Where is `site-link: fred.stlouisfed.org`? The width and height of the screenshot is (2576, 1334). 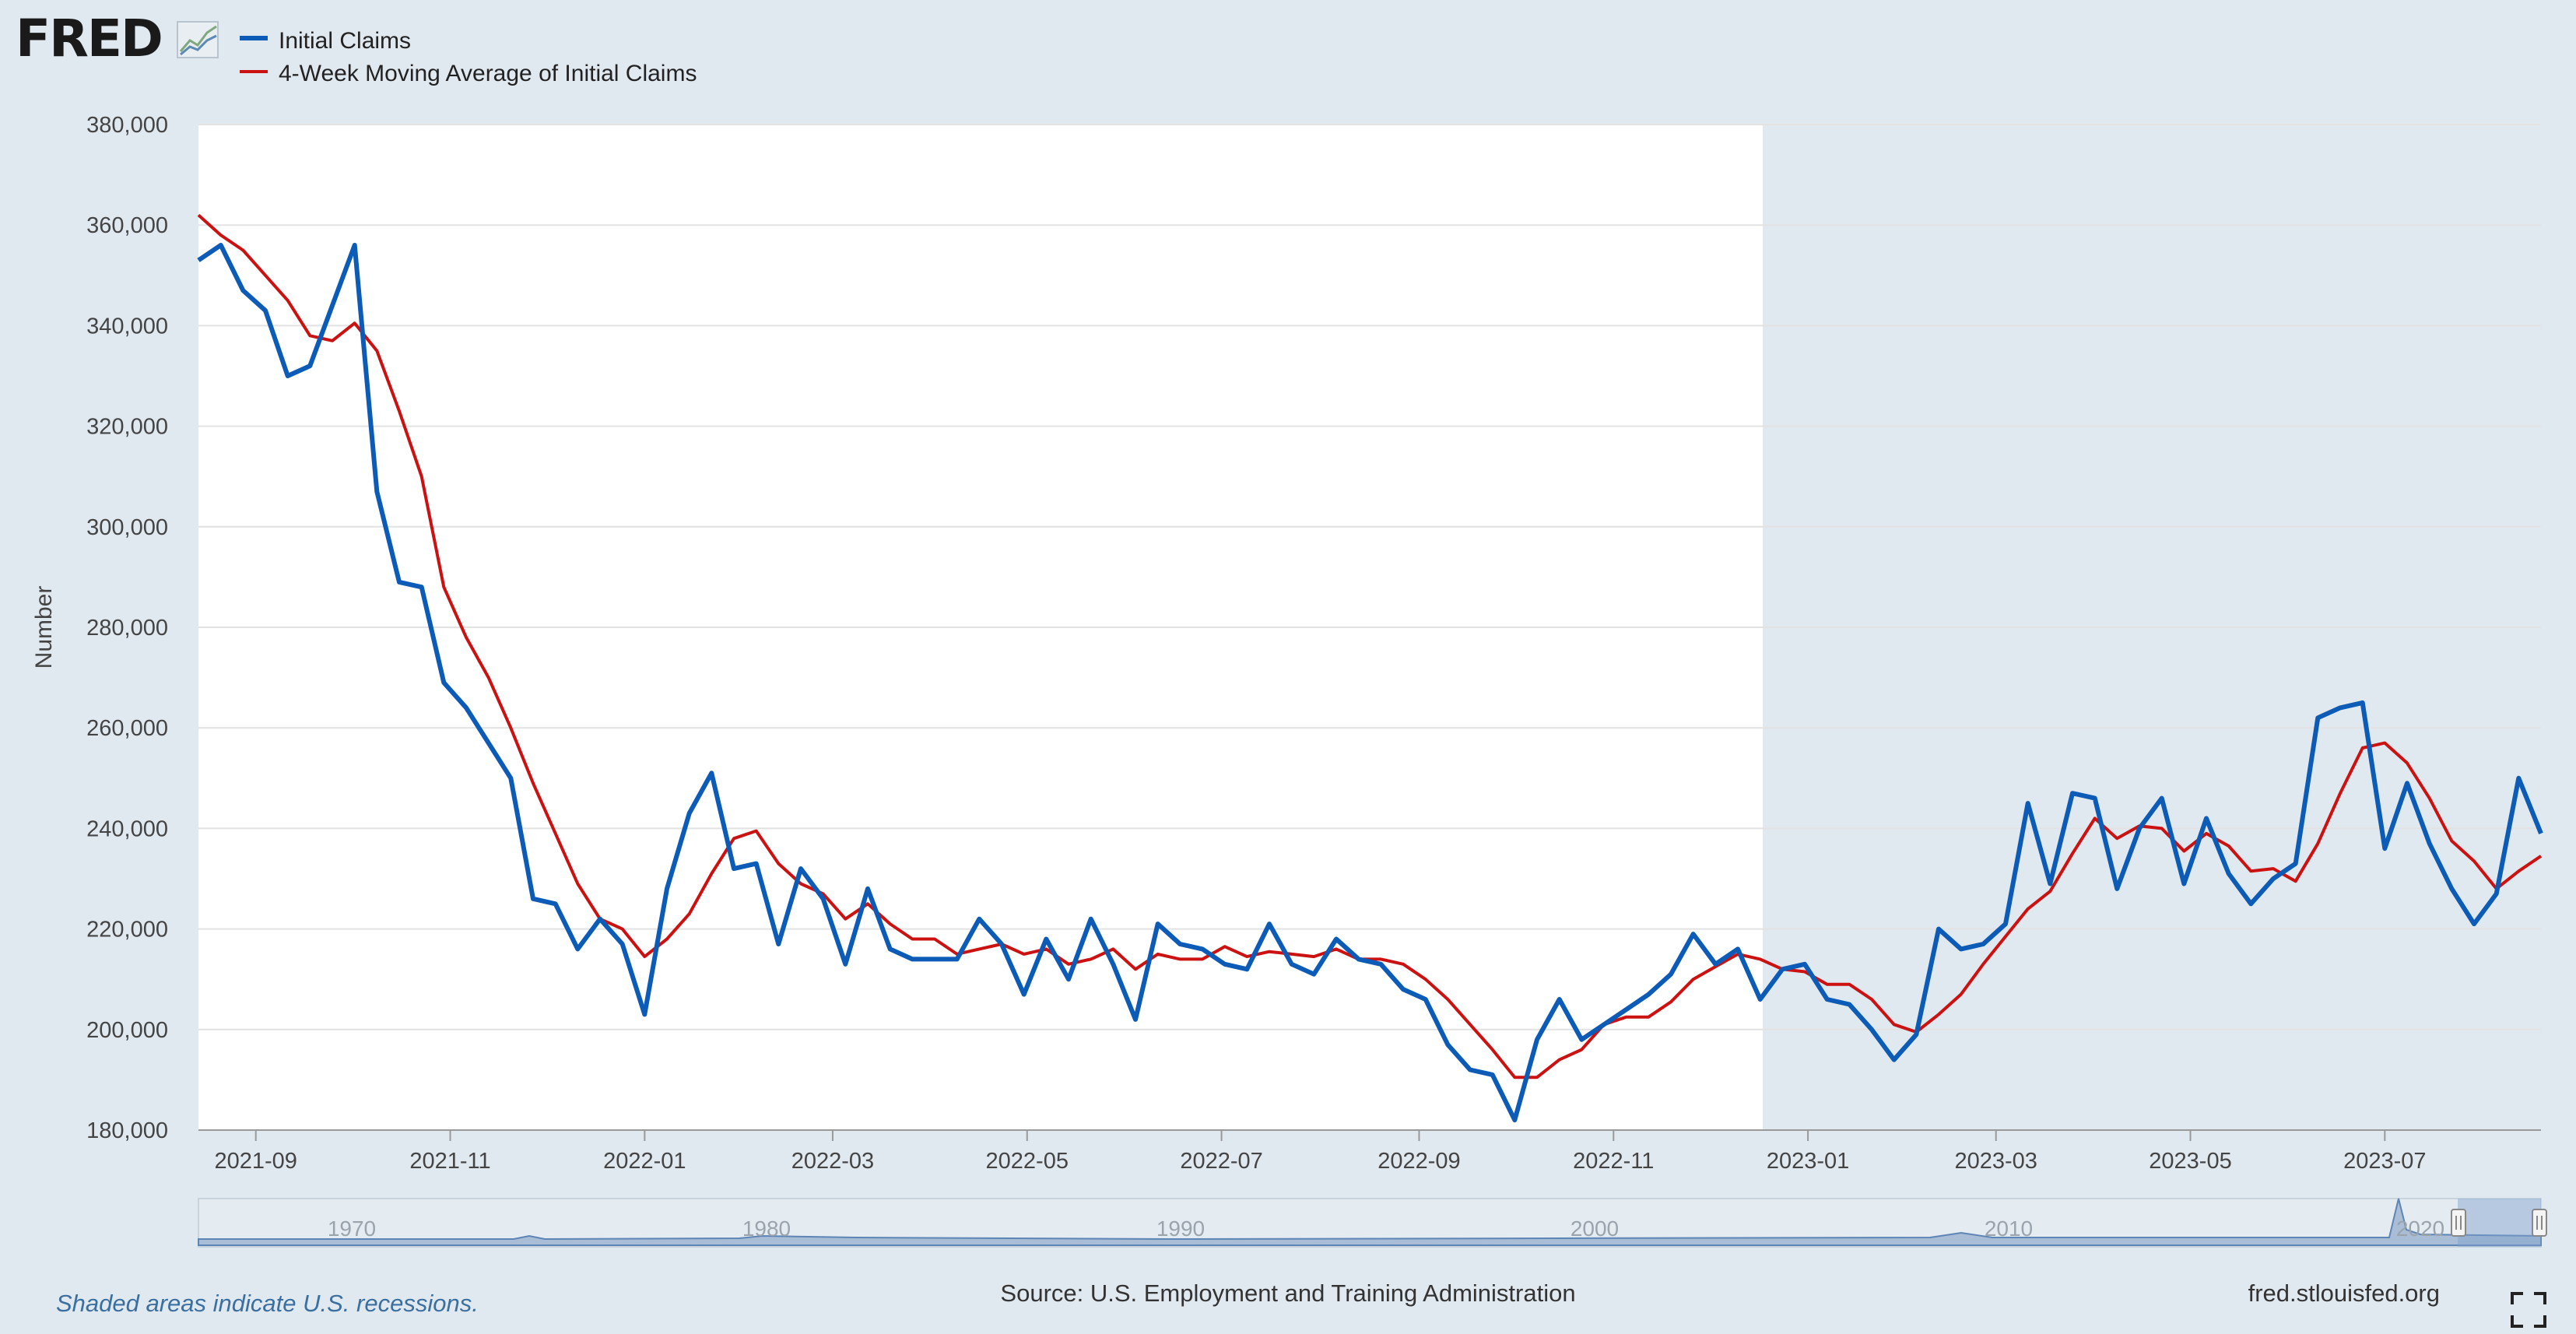 site-link: fred.stlouisfed.org is located at coordinates (2344, 1293).